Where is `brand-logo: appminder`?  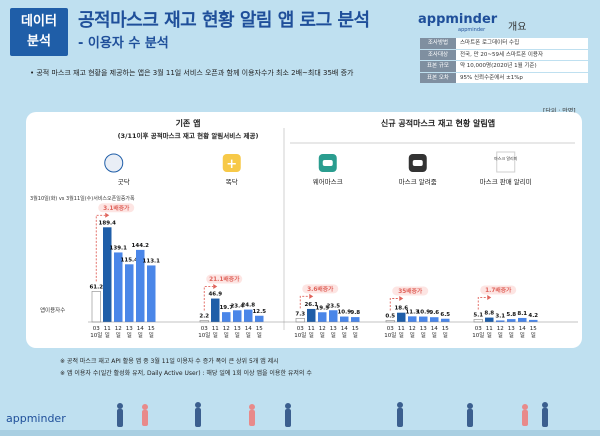
brand-logo: appminder is located at coordinates (458, 19).